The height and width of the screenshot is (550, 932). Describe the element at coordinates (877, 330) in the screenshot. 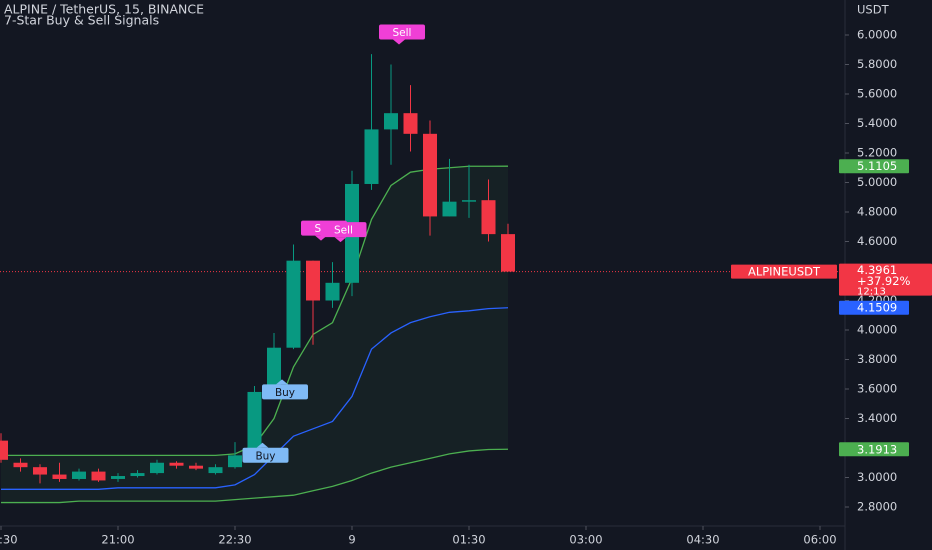

I see `y-tick-label: 4.0000` at that location.